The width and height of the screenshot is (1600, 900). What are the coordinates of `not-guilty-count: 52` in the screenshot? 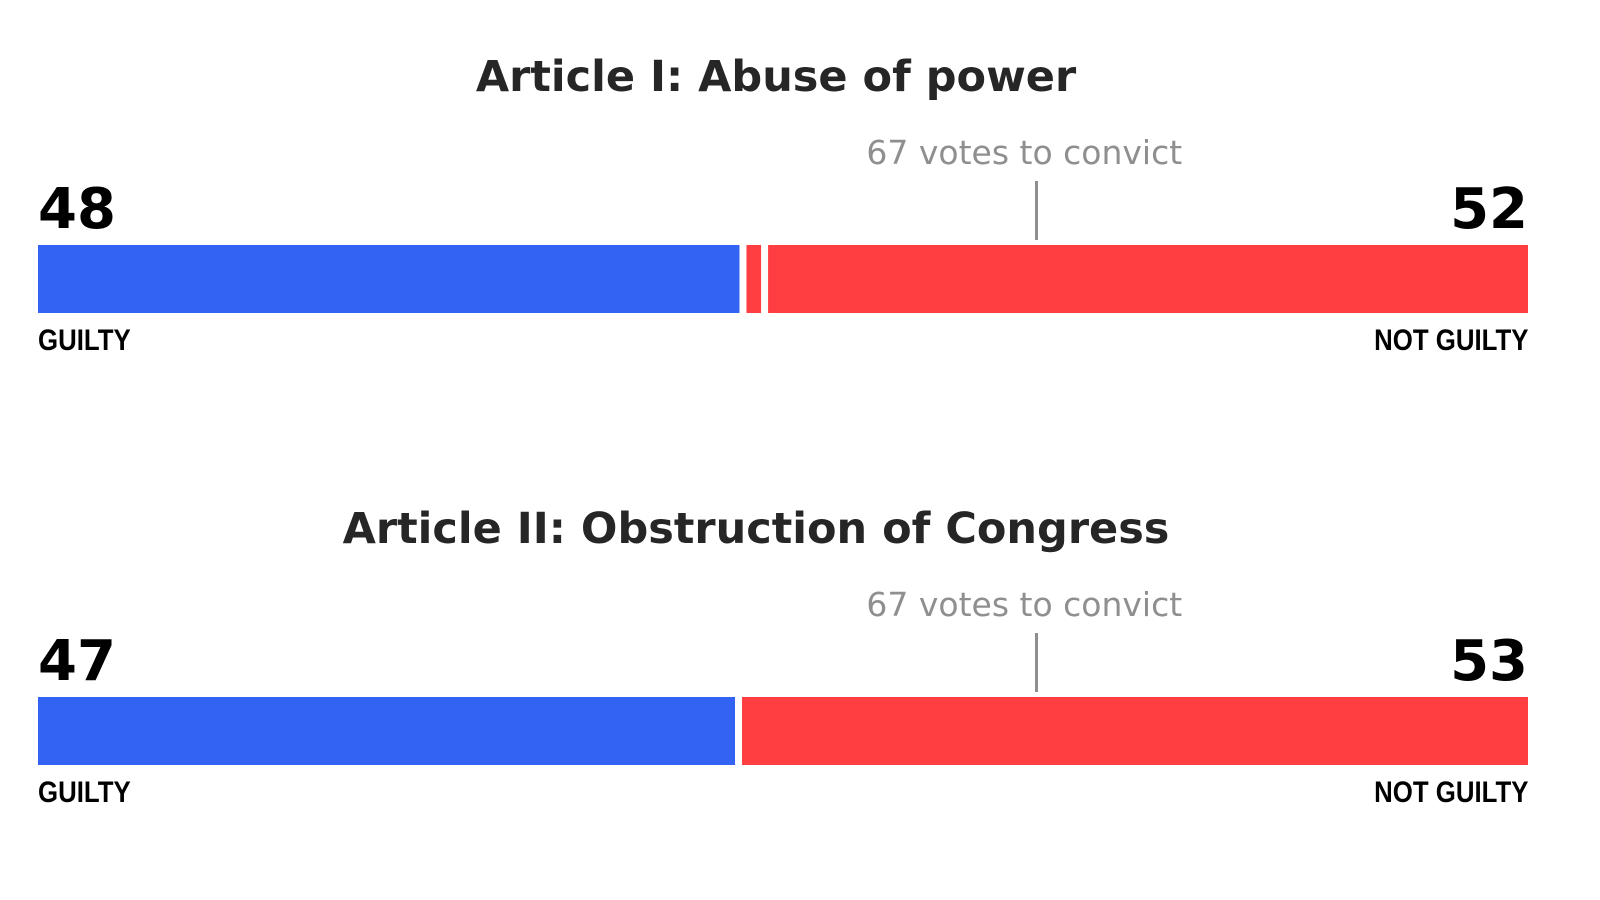 It's located at (1489, 209).